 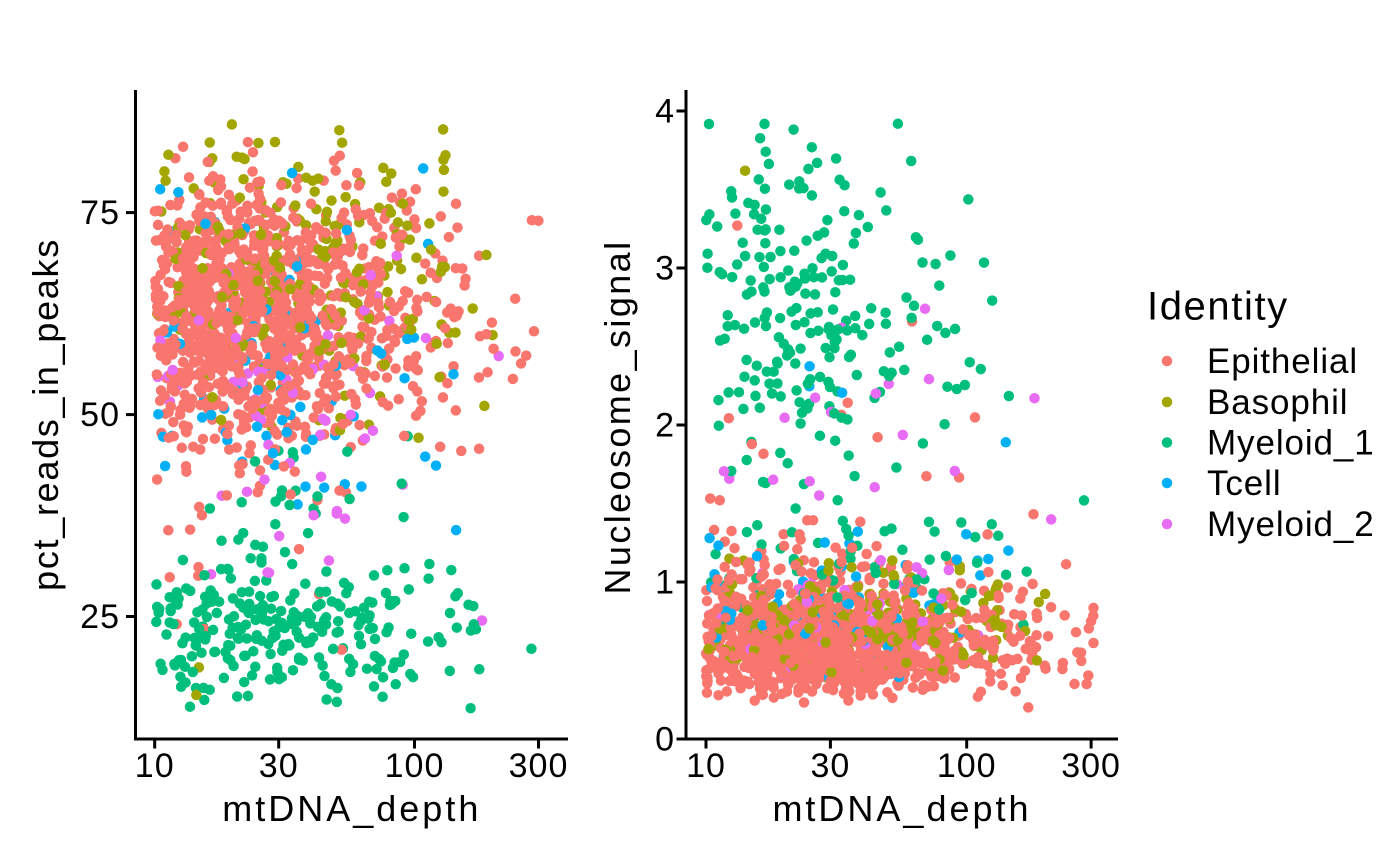 I want to click on svg-text: 75, so click(x=100, y=213).